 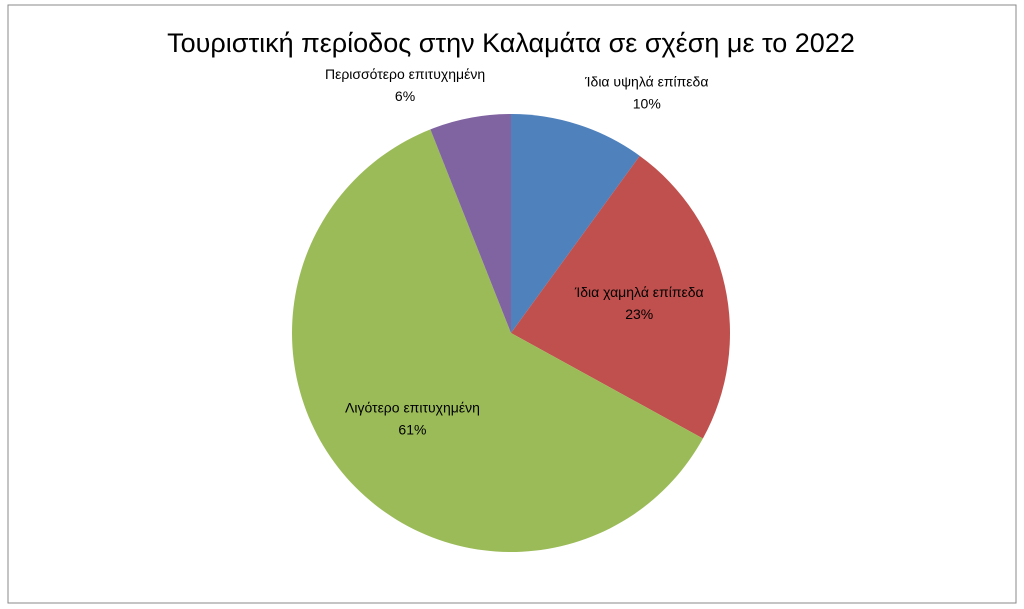 I want to click on slice-label: Ίδια χαμηλά επίπεδα, so click(x=639, y=292).